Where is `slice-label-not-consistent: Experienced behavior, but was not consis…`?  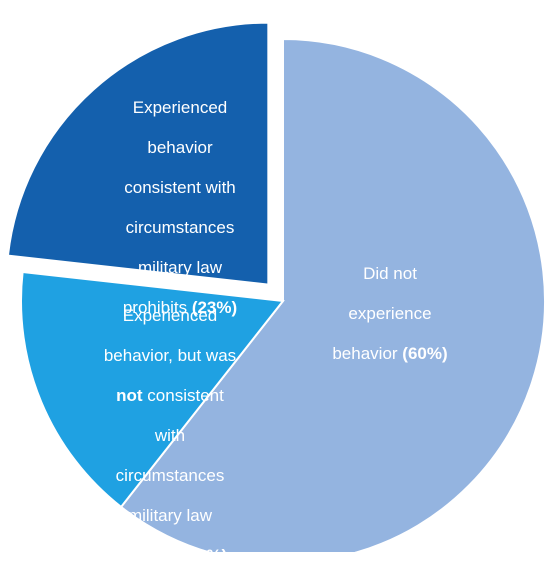
slice-label-not-consistent: Experienced behavior, but was not consis… is located at coordinates (170, 435).